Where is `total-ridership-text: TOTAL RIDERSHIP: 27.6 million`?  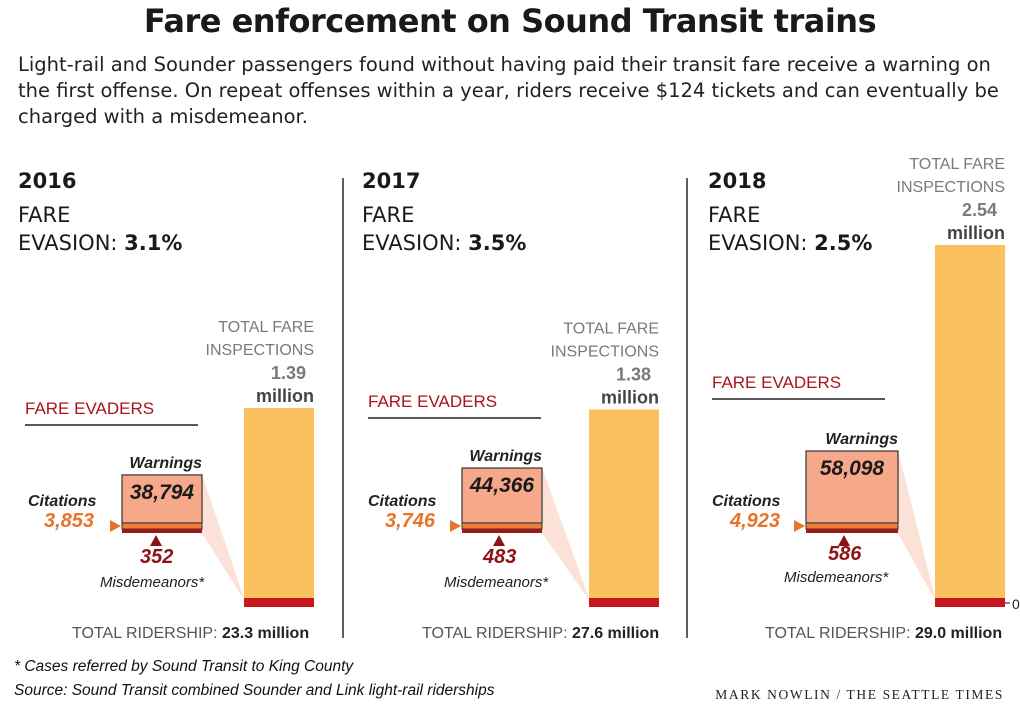 total-ridership-text: TOTAL RIDERSHIP: 27.6 million is located at coordinates (540, 633).